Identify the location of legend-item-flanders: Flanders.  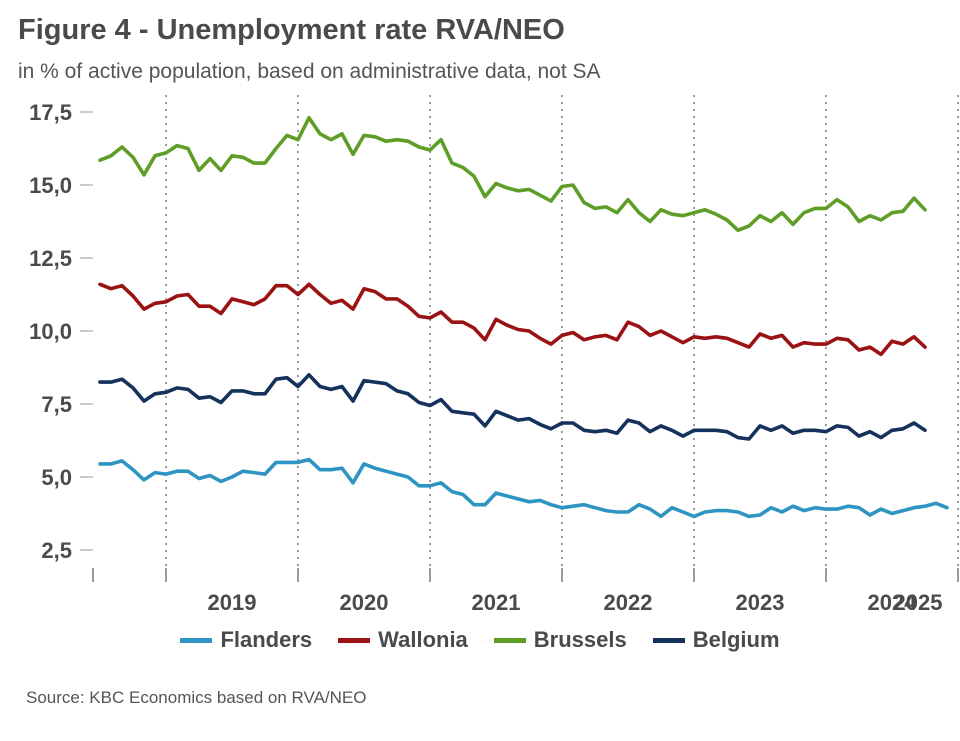
(246, 640).